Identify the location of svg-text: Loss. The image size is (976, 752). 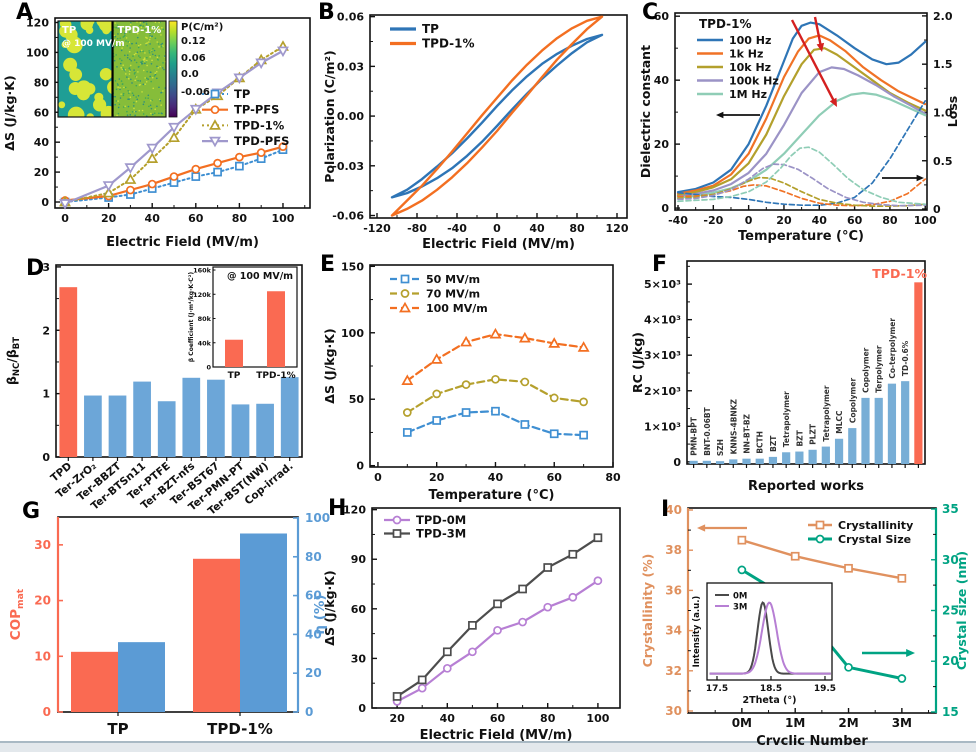
(952, 111).